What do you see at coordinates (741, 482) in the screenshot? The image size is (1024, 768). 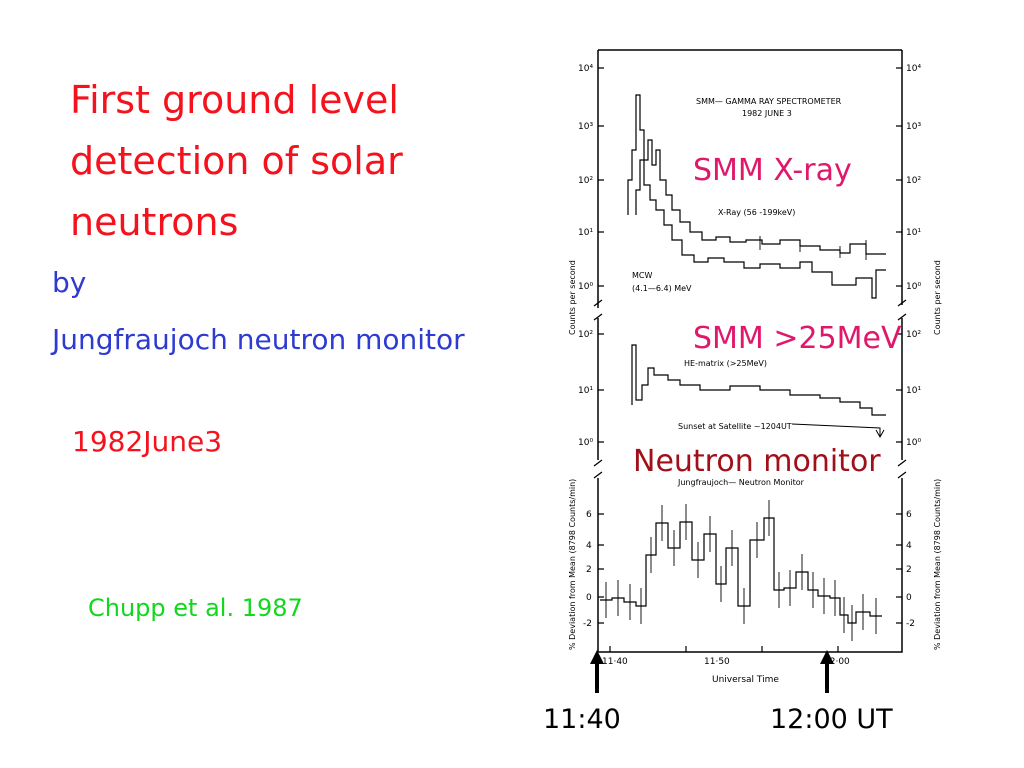 I see `nm-panel-label: Jungfraujoch— Neutron Monitor` at bounding box center [741, 482].